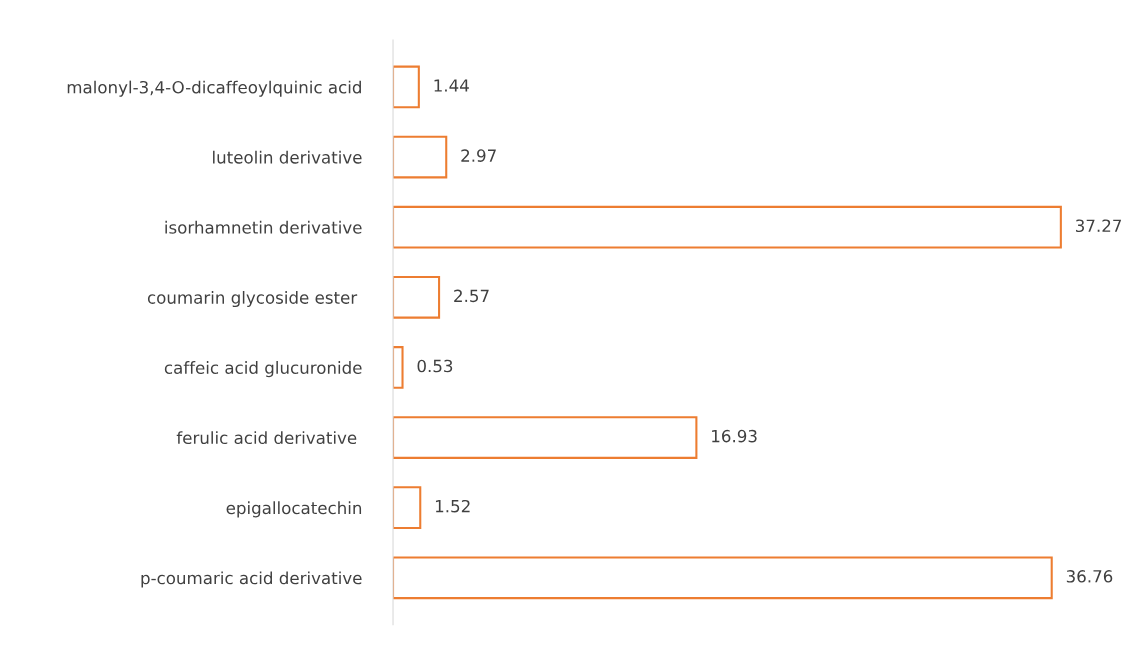 The height and width of the screenshot is (646, 1131). What do you see at coordinates (263, 369) in the screenshot?
I see `y-tick-label: caffeic acid glucuronide` at bounding box center [263, 369].